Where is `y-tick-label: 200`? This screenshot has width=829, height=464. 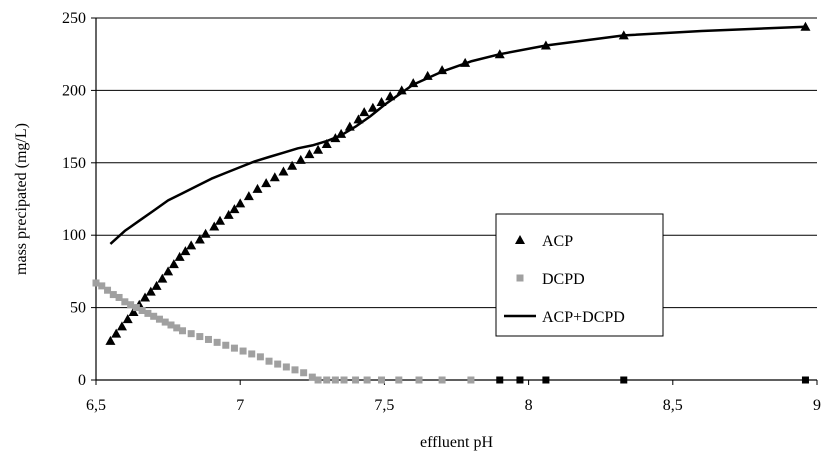
y-tick-label: 200 is located at coordinates (74, 90).